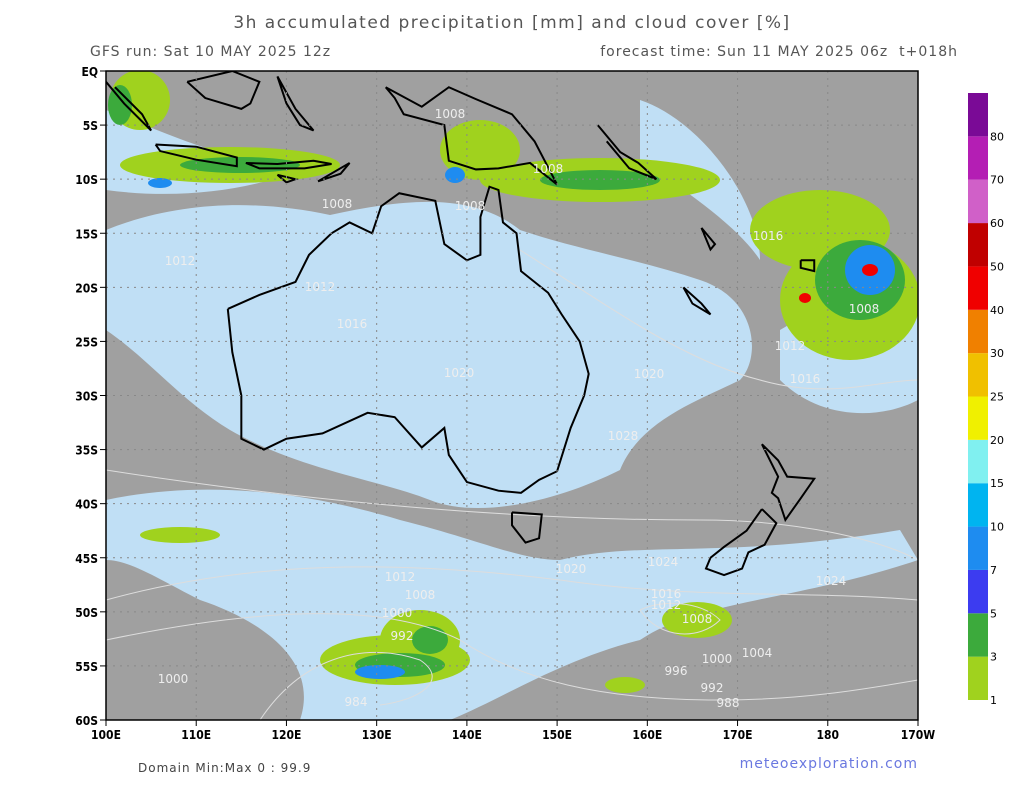  What do you see at coordinates (86, 451) in the screenshot?
I see `lat-label: 35S` at bounding box center [86, 451].